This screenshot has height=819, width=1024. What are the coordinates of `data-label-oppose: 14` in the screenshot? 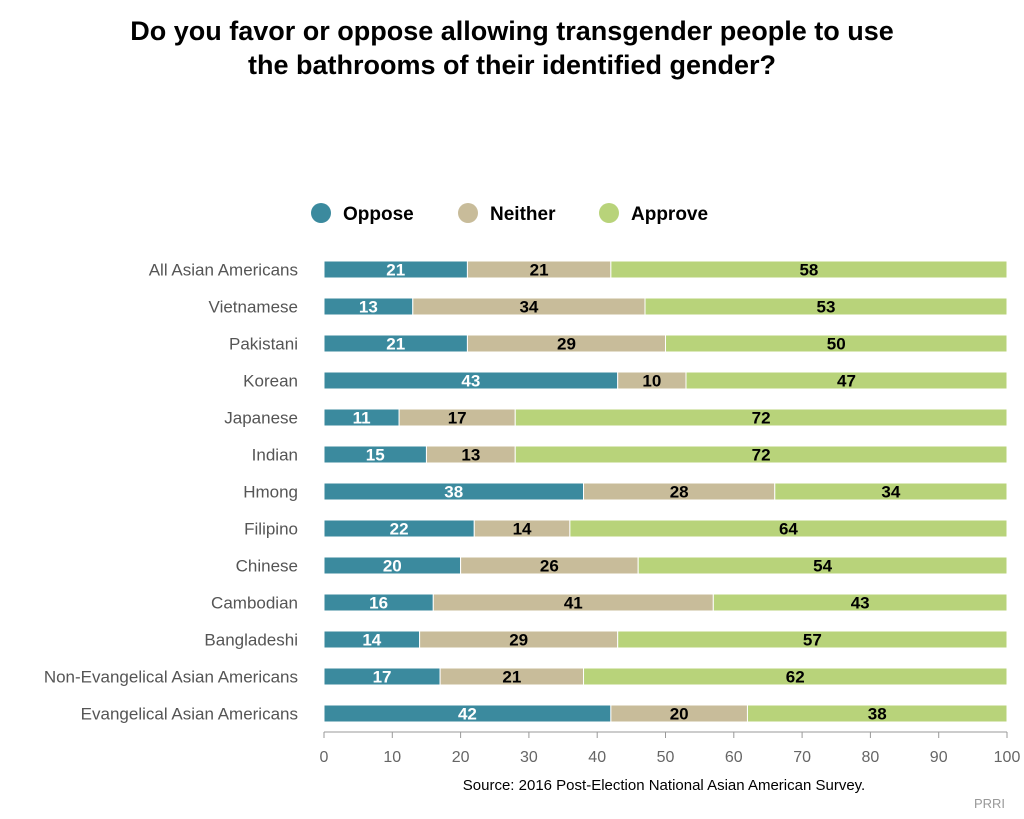 It's located at (371, 640).